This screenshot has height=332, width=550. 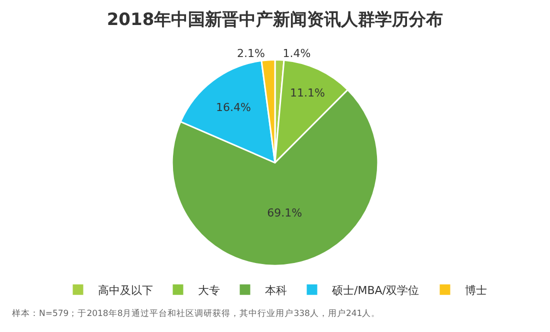 What do you see at coordinates (307, 93) in the screenshot?
I see `data-label: 11.1%` at bounding box center [307, 93].